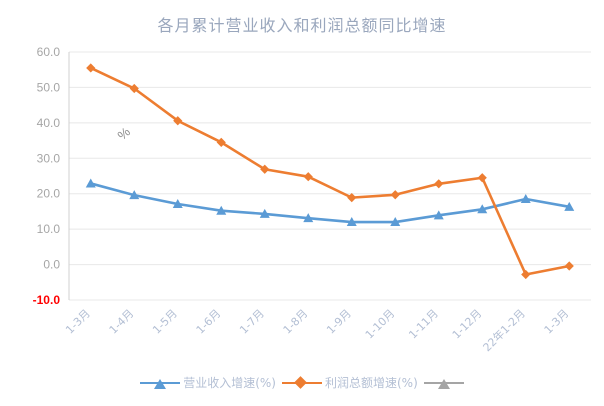  What do you see at coordinates (47, 300) in the screenshot?
I see `y-axis-tick-label: -10.0` at bounding box center [47, 300].